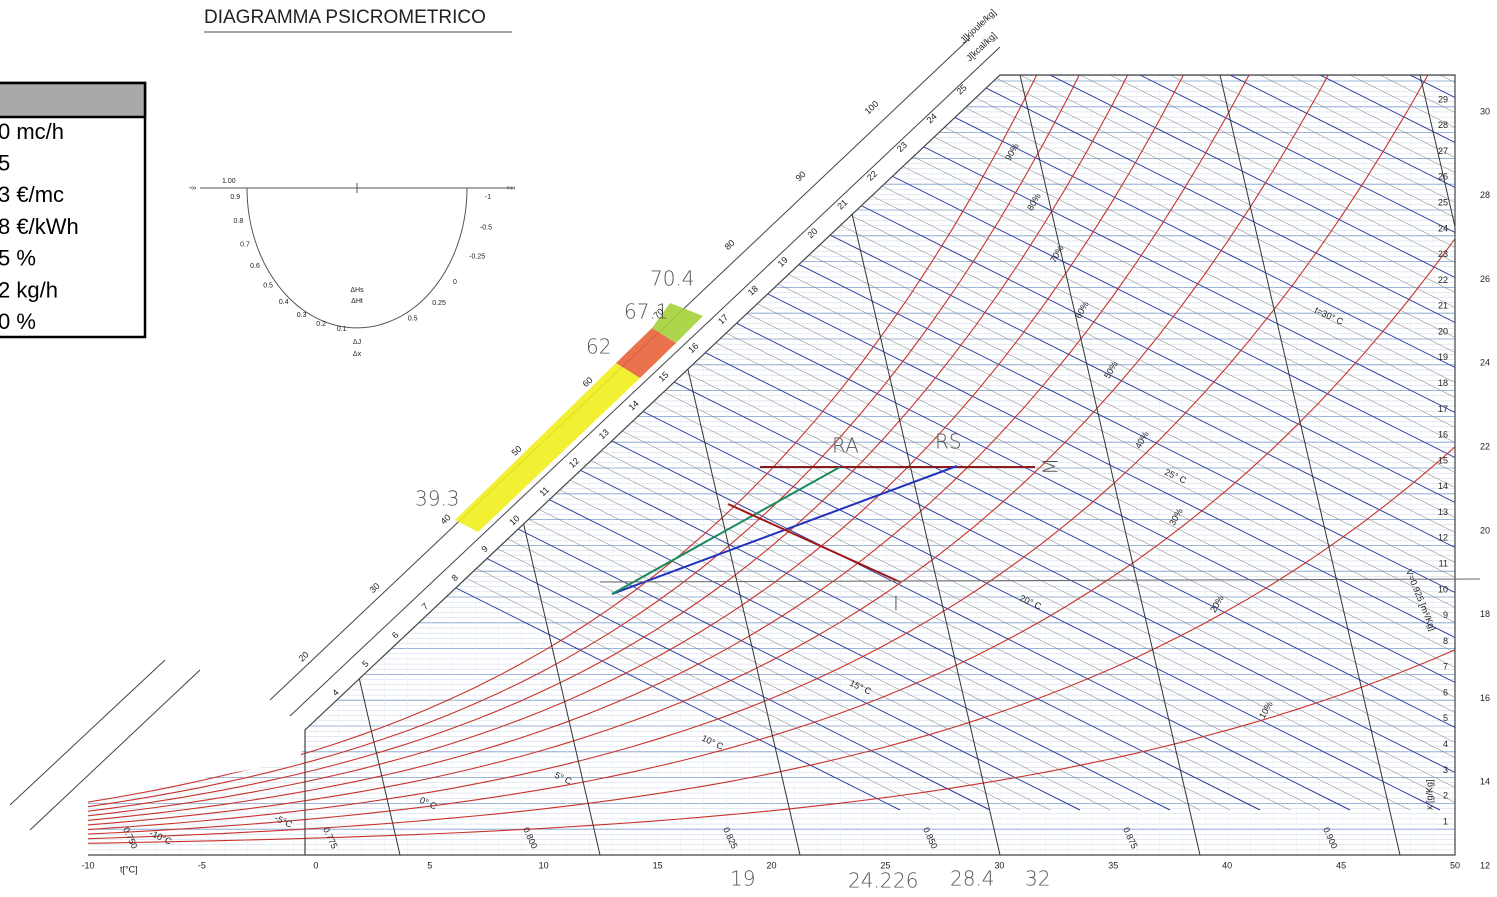 The height and width of the screenshot is (897, 1497). Describe the element at coordinates (29, 289) in the screenshot. I see `panel-row: 2 kg/h` at that location.